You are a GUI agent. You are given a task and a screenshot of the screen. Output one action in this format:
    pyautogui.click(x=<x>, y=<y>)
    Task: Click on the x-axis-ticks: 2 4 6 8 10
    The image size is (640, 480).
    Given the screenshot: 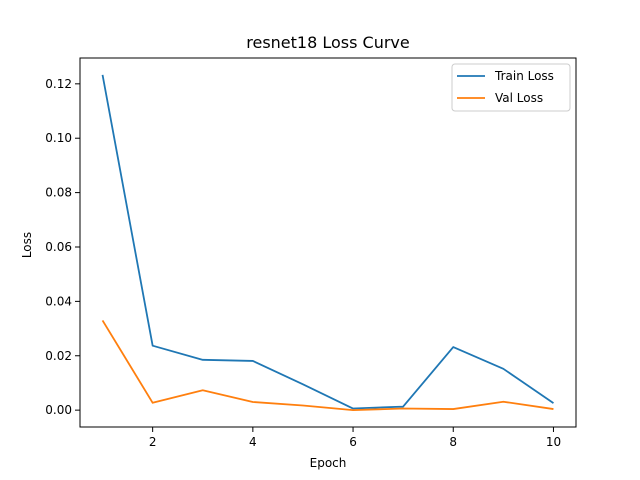 What is the action you would take?
    pyautogui.click(x=355, y=438)
    